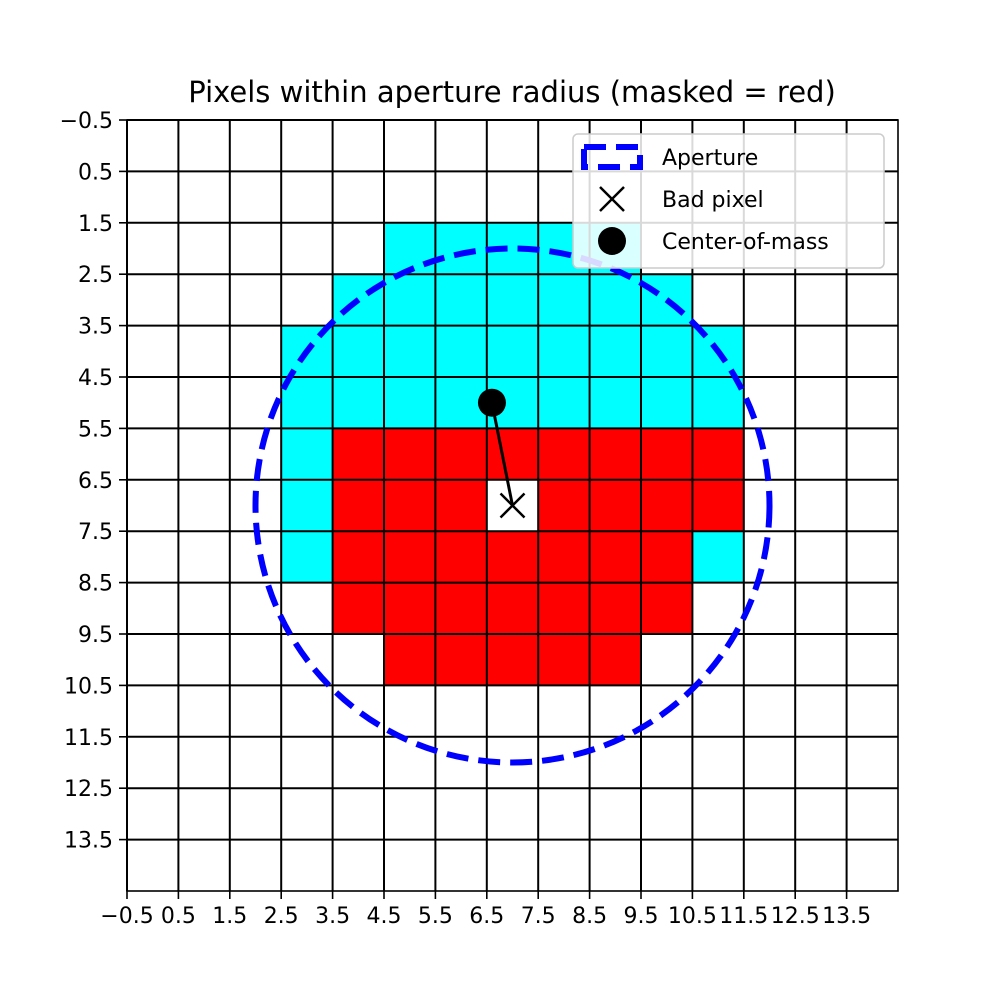 The image size is (1000, 1000). I want to click on x-tick-label: −0.5, so click(126, 916).